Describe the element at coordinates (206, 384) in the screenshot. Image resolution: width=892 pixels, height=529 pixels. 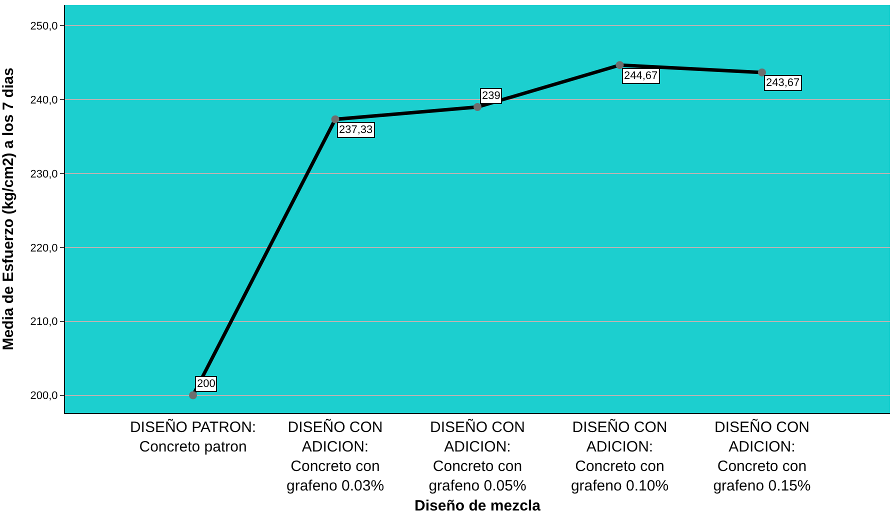
I see `text: 200` at that location.